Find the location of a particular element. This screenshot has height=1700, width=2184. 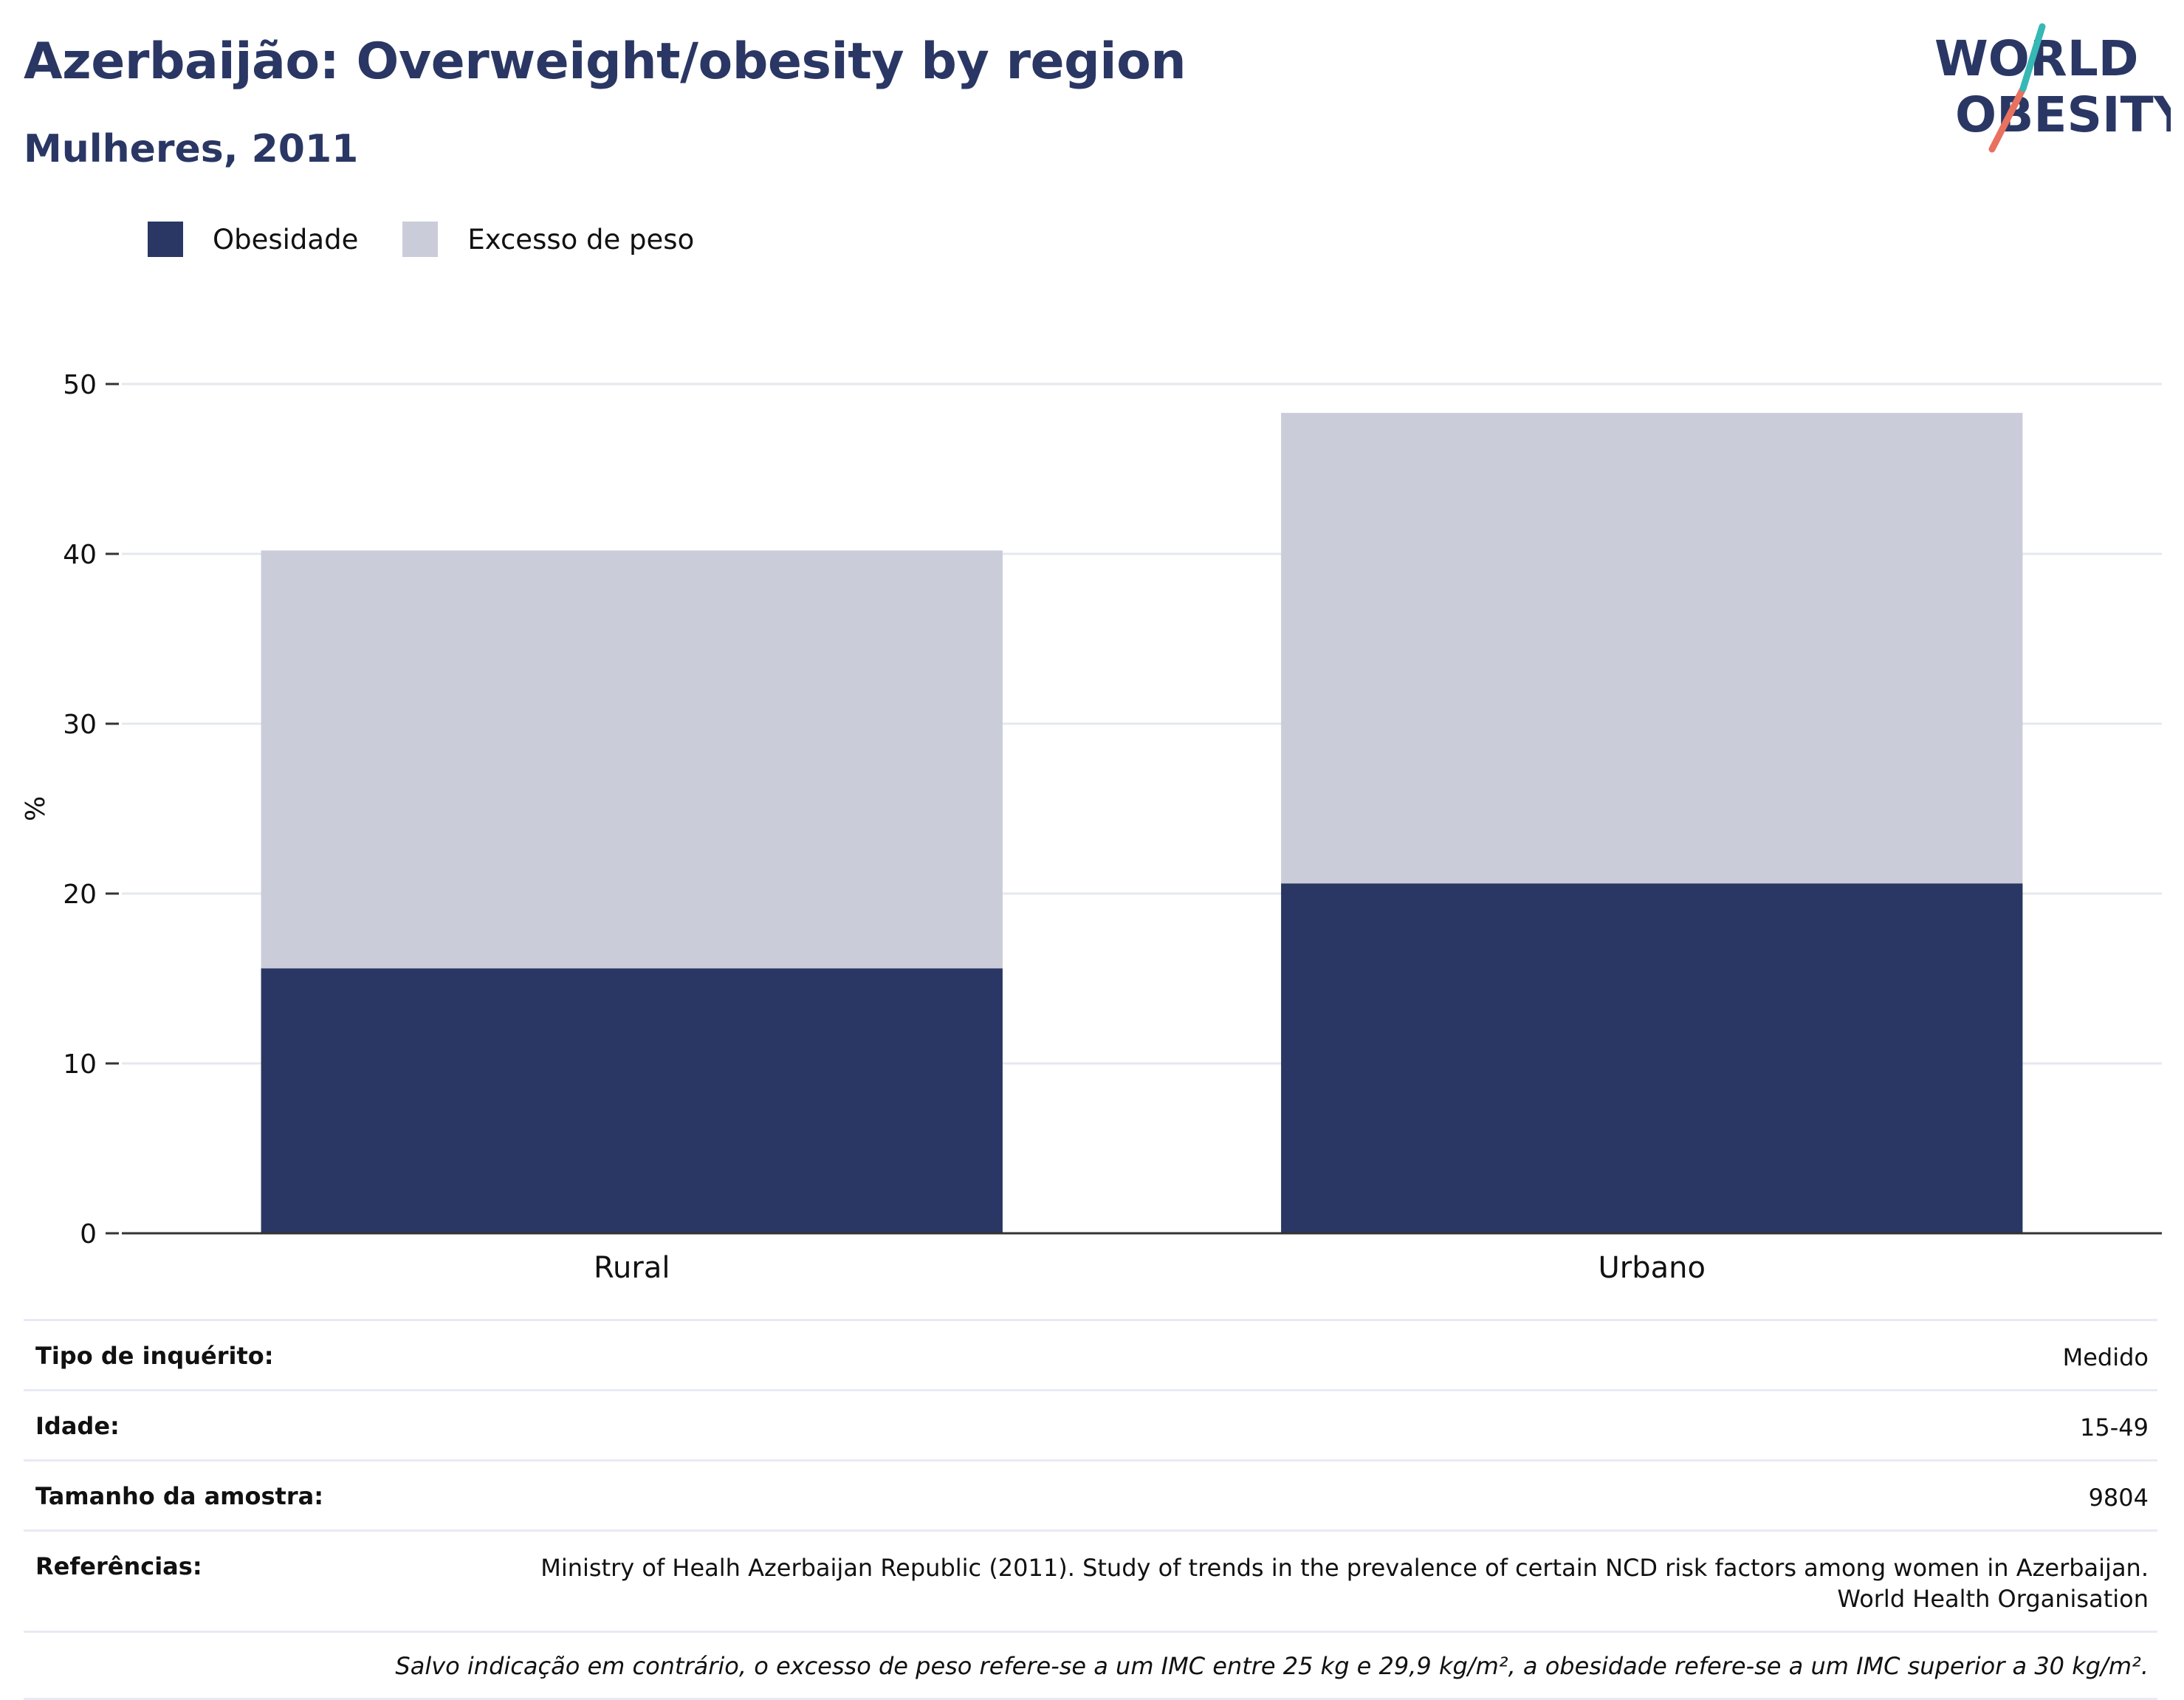

legend-label-excesso-de-peso: Excesso de peso is located at coordinates (581, 240).